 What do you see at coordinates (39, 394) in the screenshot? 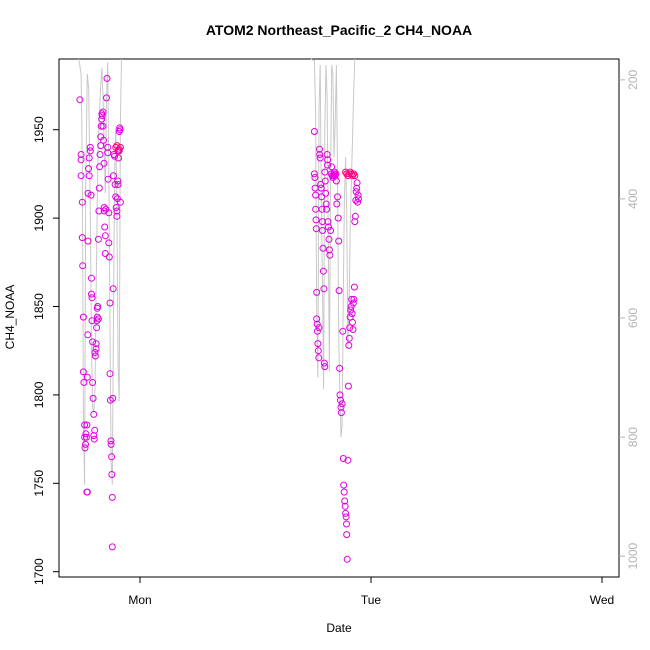
I see `y-tick-label: 1800` at bounding box center [39, 394].